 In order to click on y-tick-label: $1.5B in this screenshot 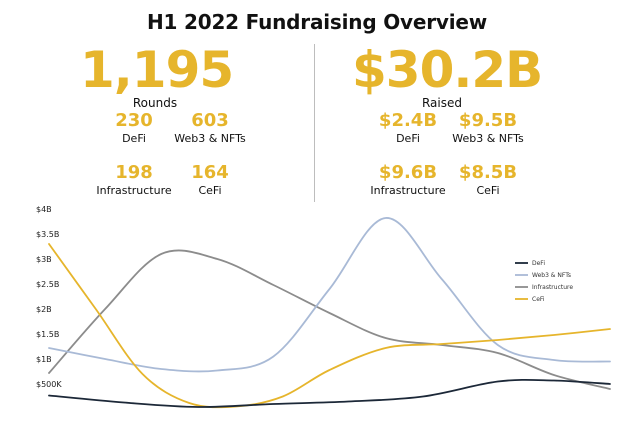, I will do `click(47, 334)`.